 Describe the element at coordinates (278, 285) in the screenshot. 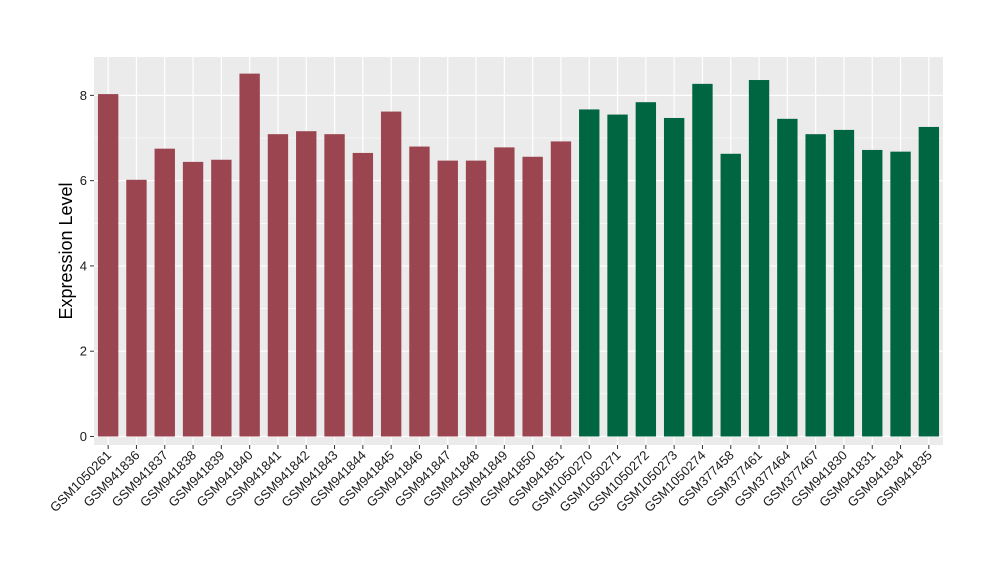

I see `bar-GSM941841` at that location.